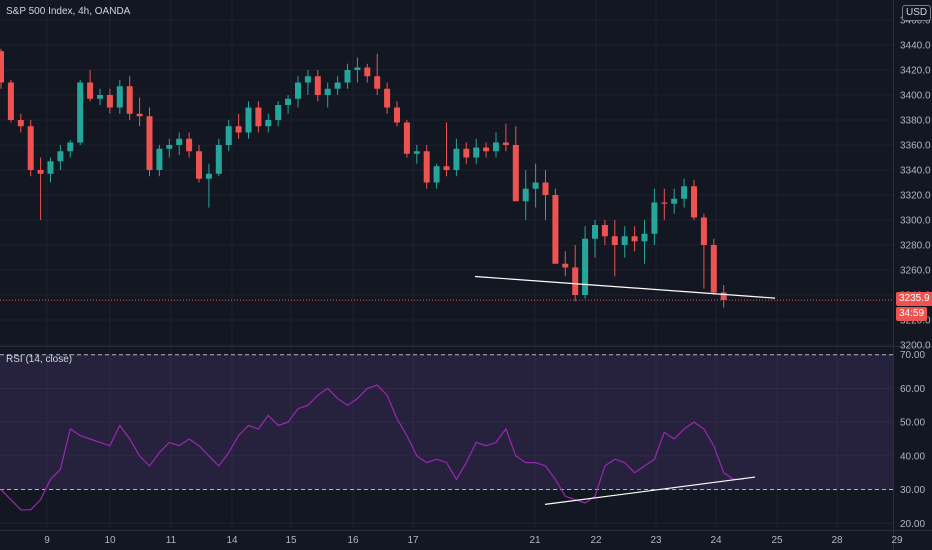 The height and width of the screenshot is (550, 932). Describe the element at coordinates (650, 490) in the screenshot. I see `rsi-trendline` at that location.